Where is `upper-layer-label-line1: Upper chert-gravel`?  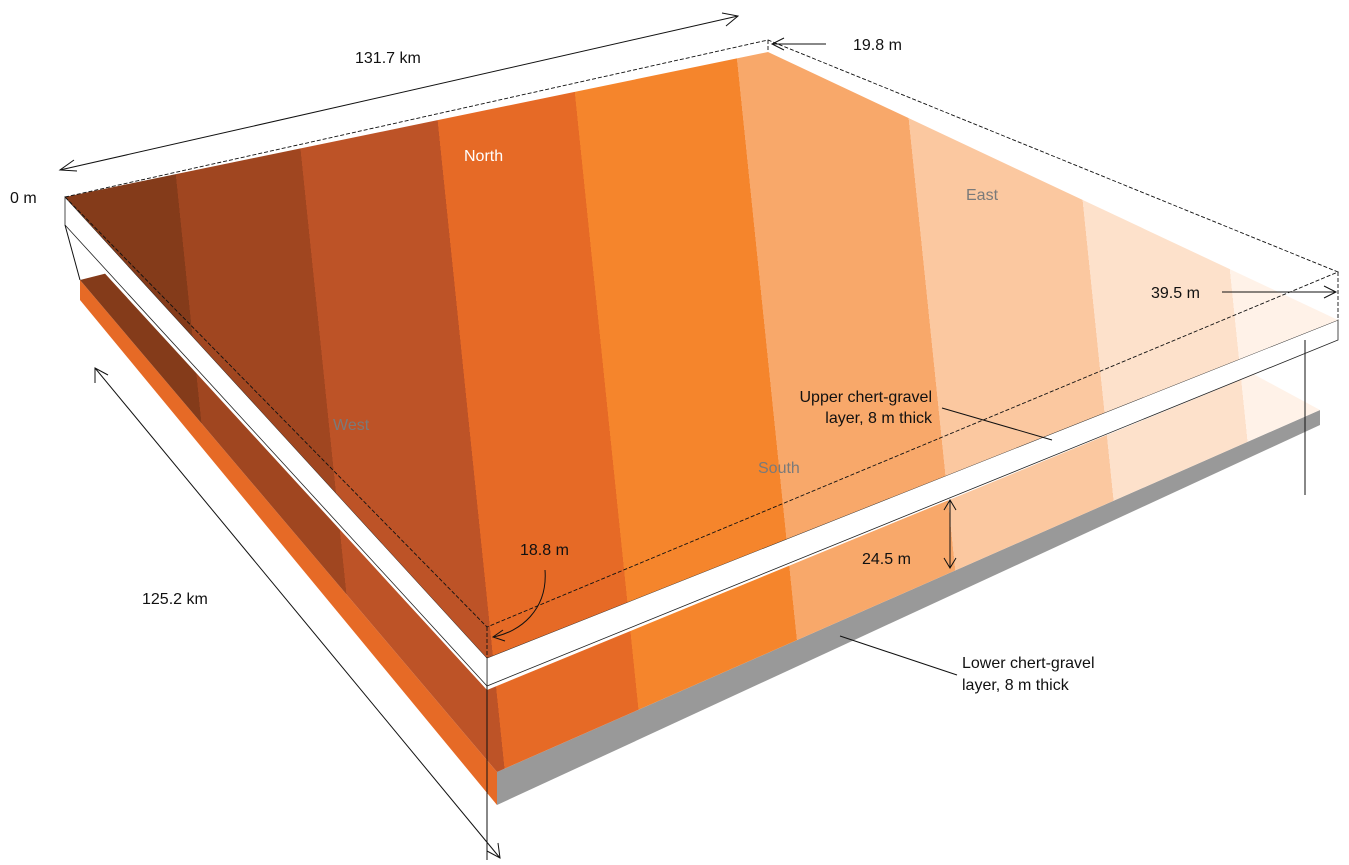 upper-layer-label-line1: Upper chert-gravel is located at coordinates (866, 397).